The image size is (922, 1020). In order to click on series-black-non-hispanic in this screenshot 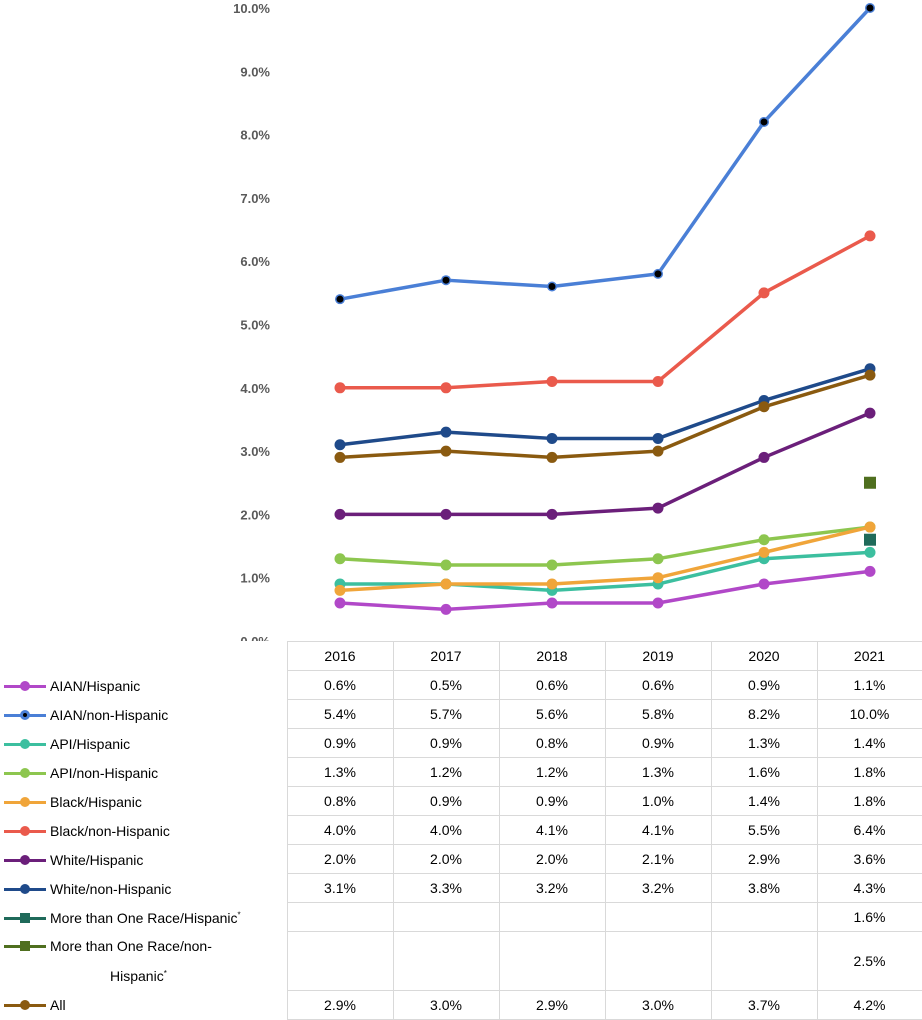, I will do `click(605, 312)`.